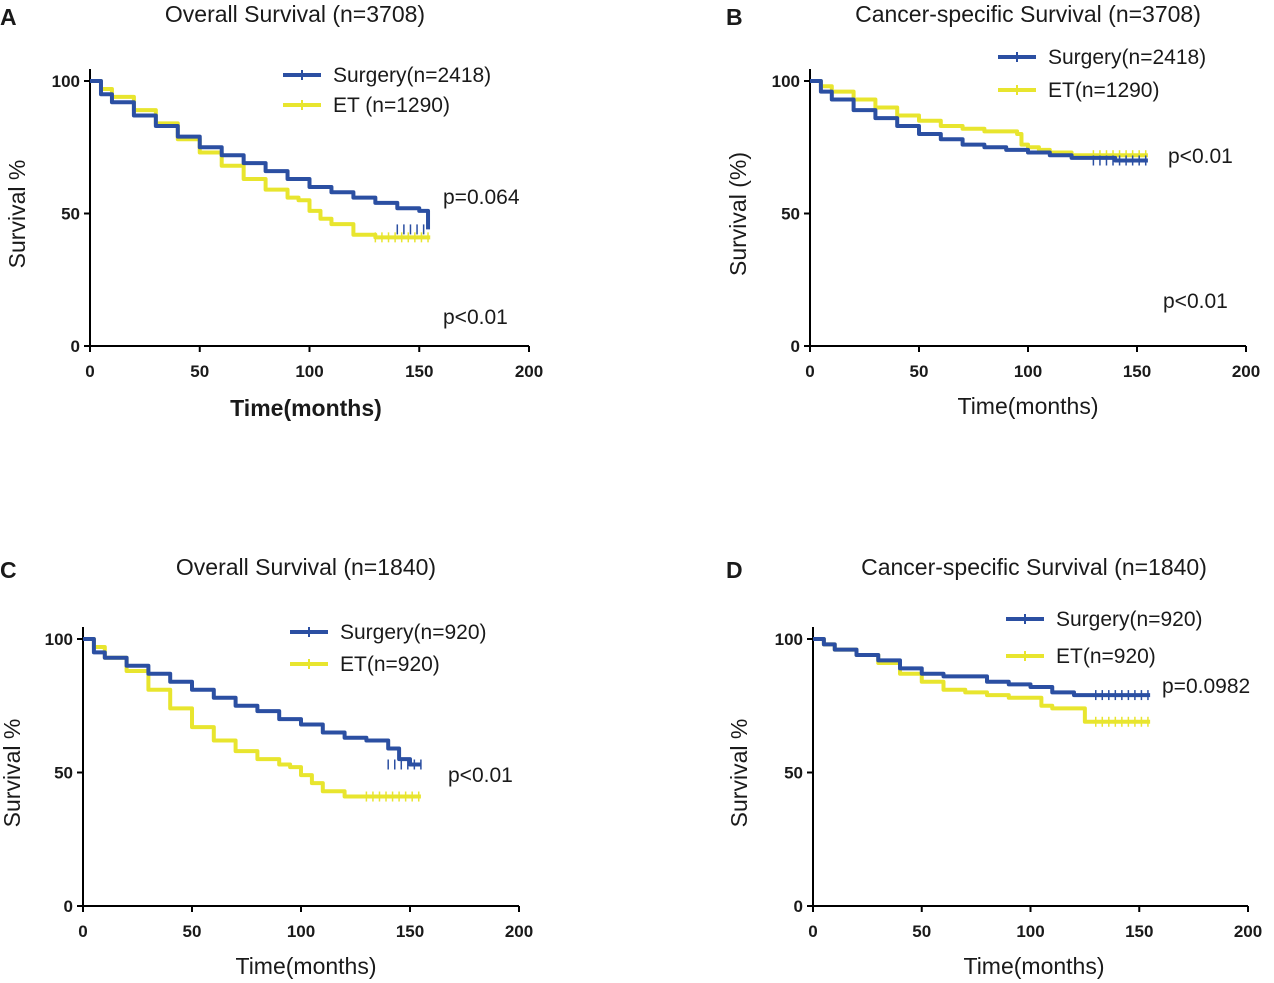  Describe the element at coordinates (306, 567) in the screenshot. I see `chart-title: Overall Survival (n=1840)` at that location.